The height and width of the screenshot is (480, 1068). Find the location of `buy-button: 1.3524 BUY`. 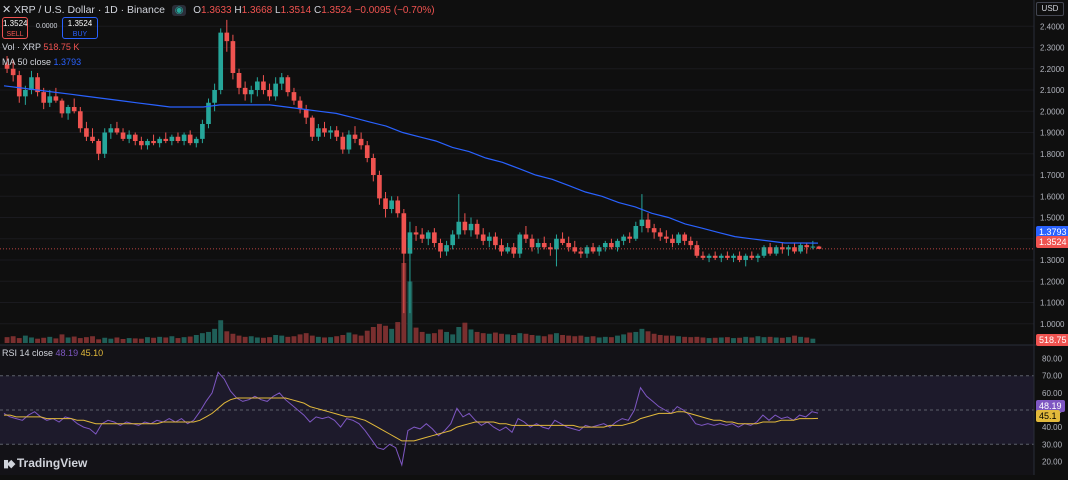

buy-button: 1.3524 BUY is located at coordinates (80, 28).